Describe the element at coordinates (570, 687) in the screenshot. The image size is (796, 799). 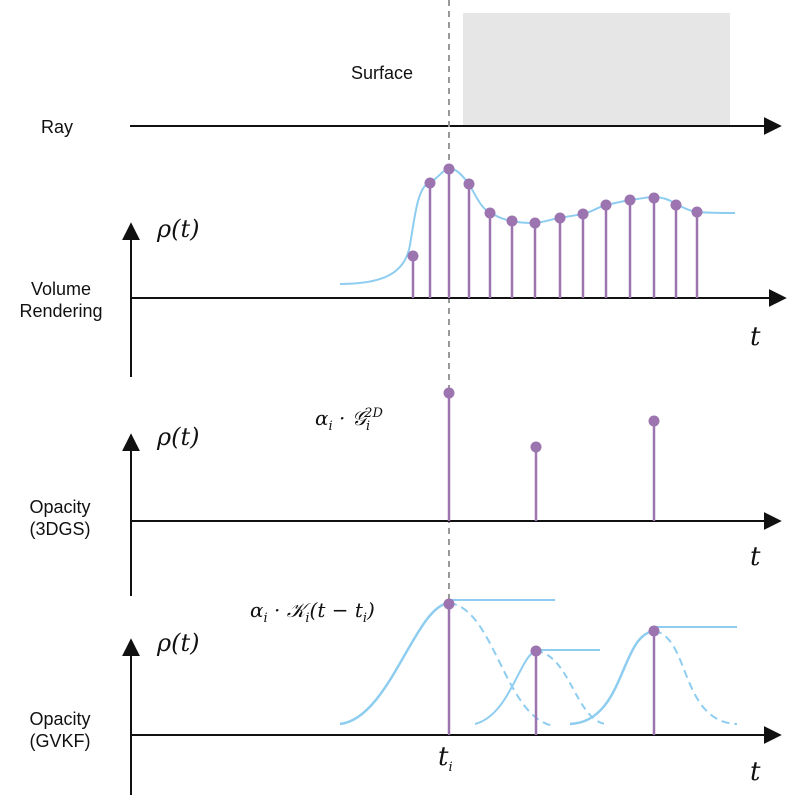
I see `gvkf-kernel-2-fall` at that location.